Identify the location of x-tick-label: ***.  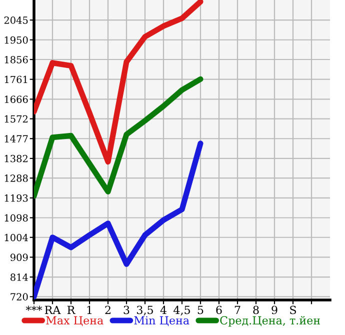
(34, 308).